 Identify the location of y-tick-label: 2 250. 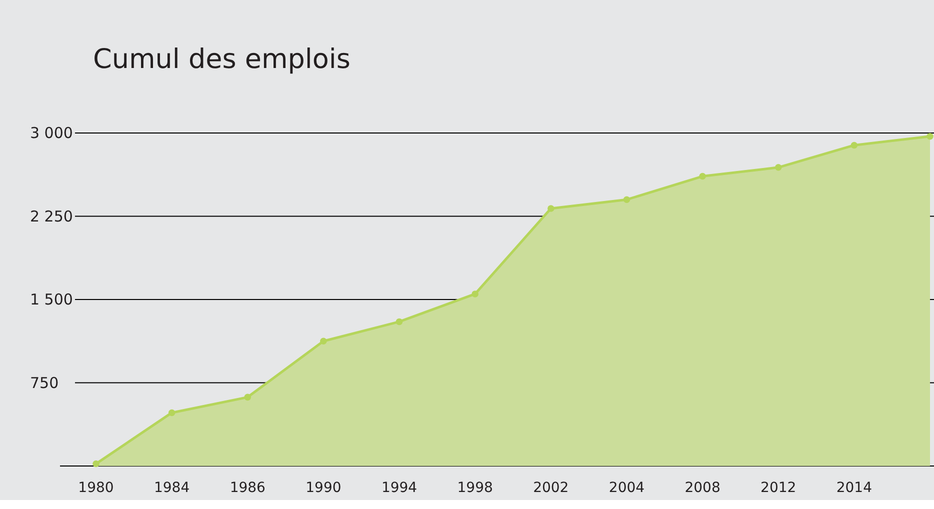
(51, 216).